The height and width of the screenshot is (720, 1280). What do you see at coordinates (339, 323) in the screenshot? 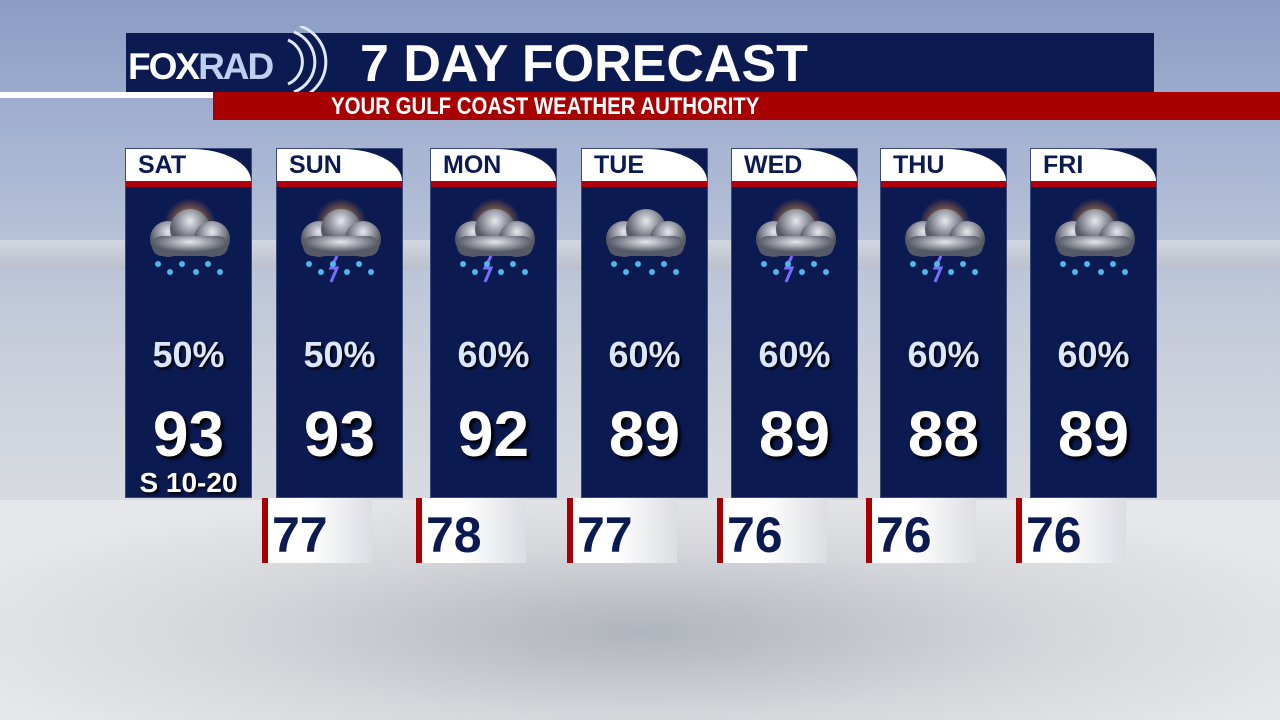
I see `day-column: SUN 50% 93` at bounding box center [339, 323].